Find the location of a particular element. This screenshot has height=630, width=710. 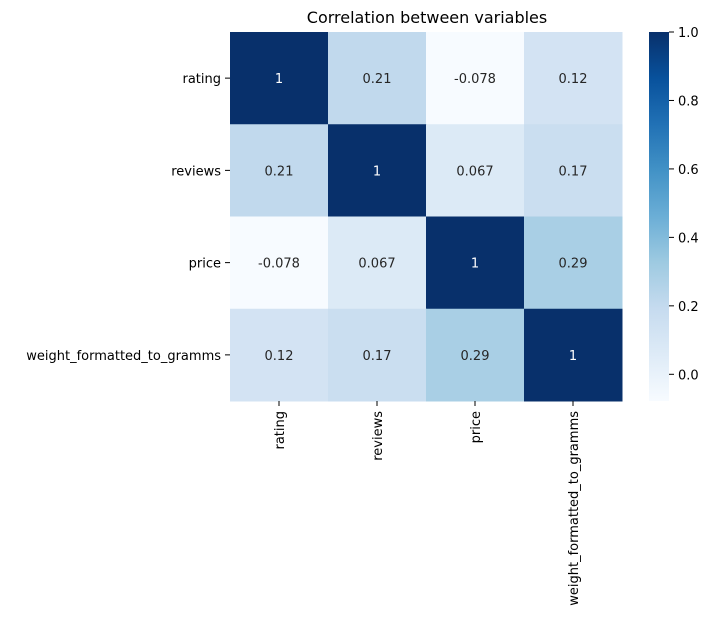

colorbar: 0.0 0.2 0.4 0.6 0.8 1.0 is located at coordinates (674, 213).